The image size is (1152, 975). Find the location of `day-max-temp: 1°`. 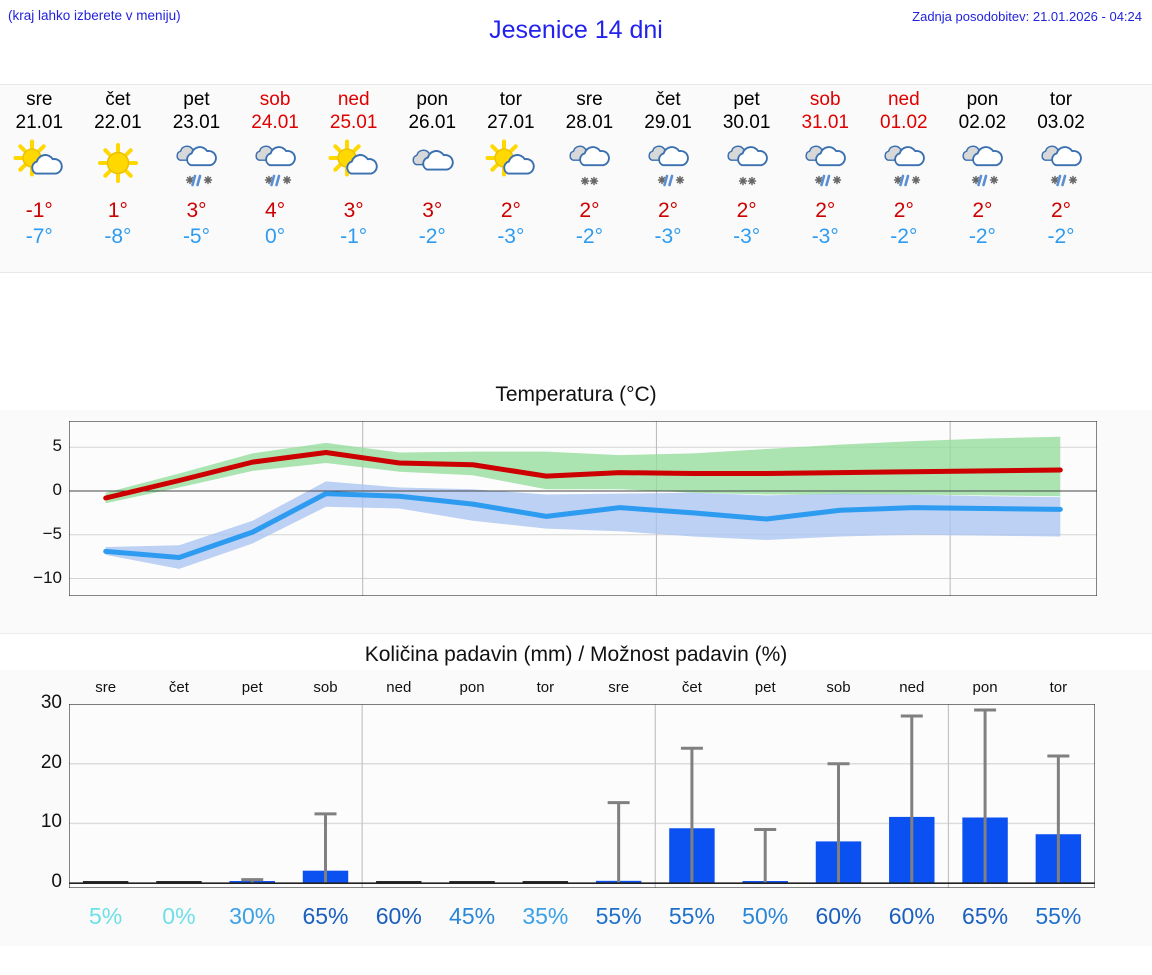

day-max-temp: 1° is located at coordinates (117, 210).